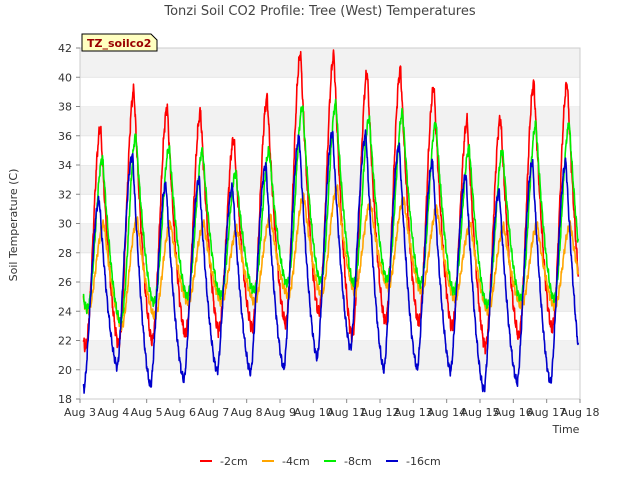 Image resolution: width=640 pixels, height=480 pixels. Describe the element at coordinates (65, 107) in the screenshot. I see `y-tick-label: 38` at that location.